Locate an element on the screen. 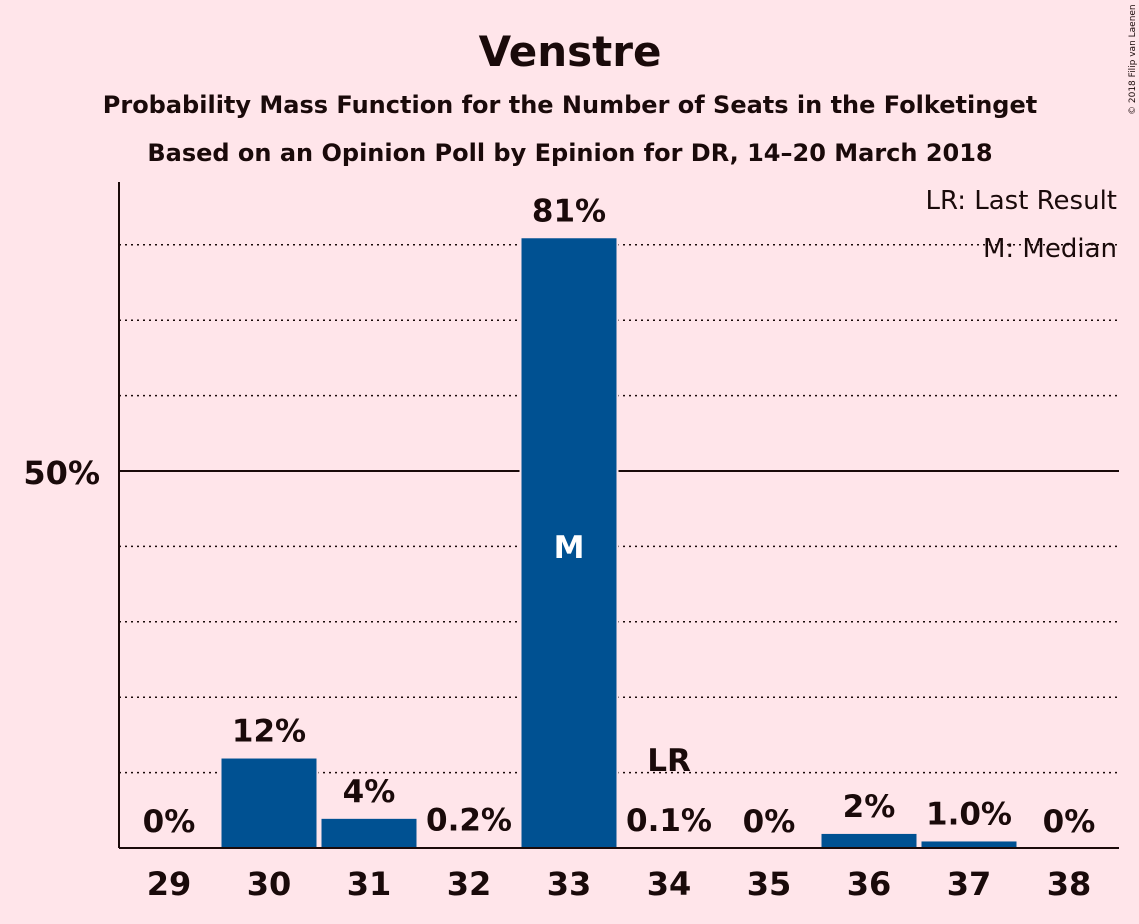 This screenshot has width=1139, height=924. x-tick-label-38: 38 is located at coordinates (1069, 884).